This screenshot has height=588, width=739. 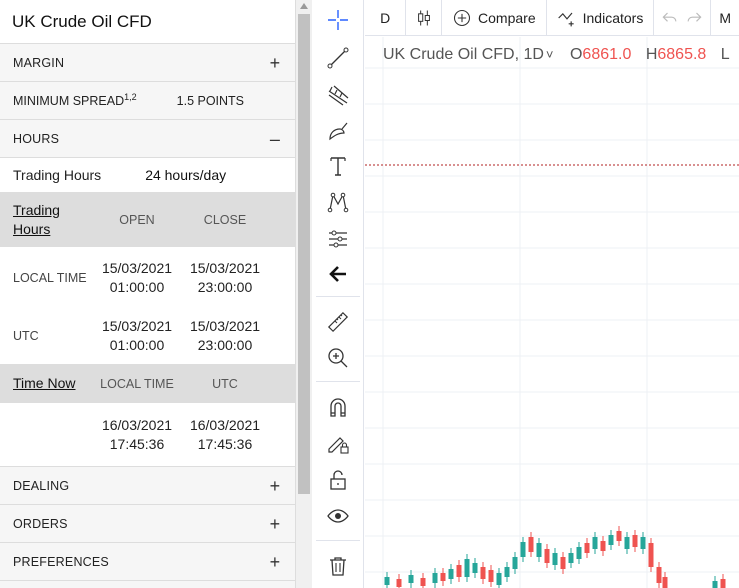 What do you see at coordinates (725, 17) in the screenshot?
I see `more-button: M` at bounding box center [725, 17].